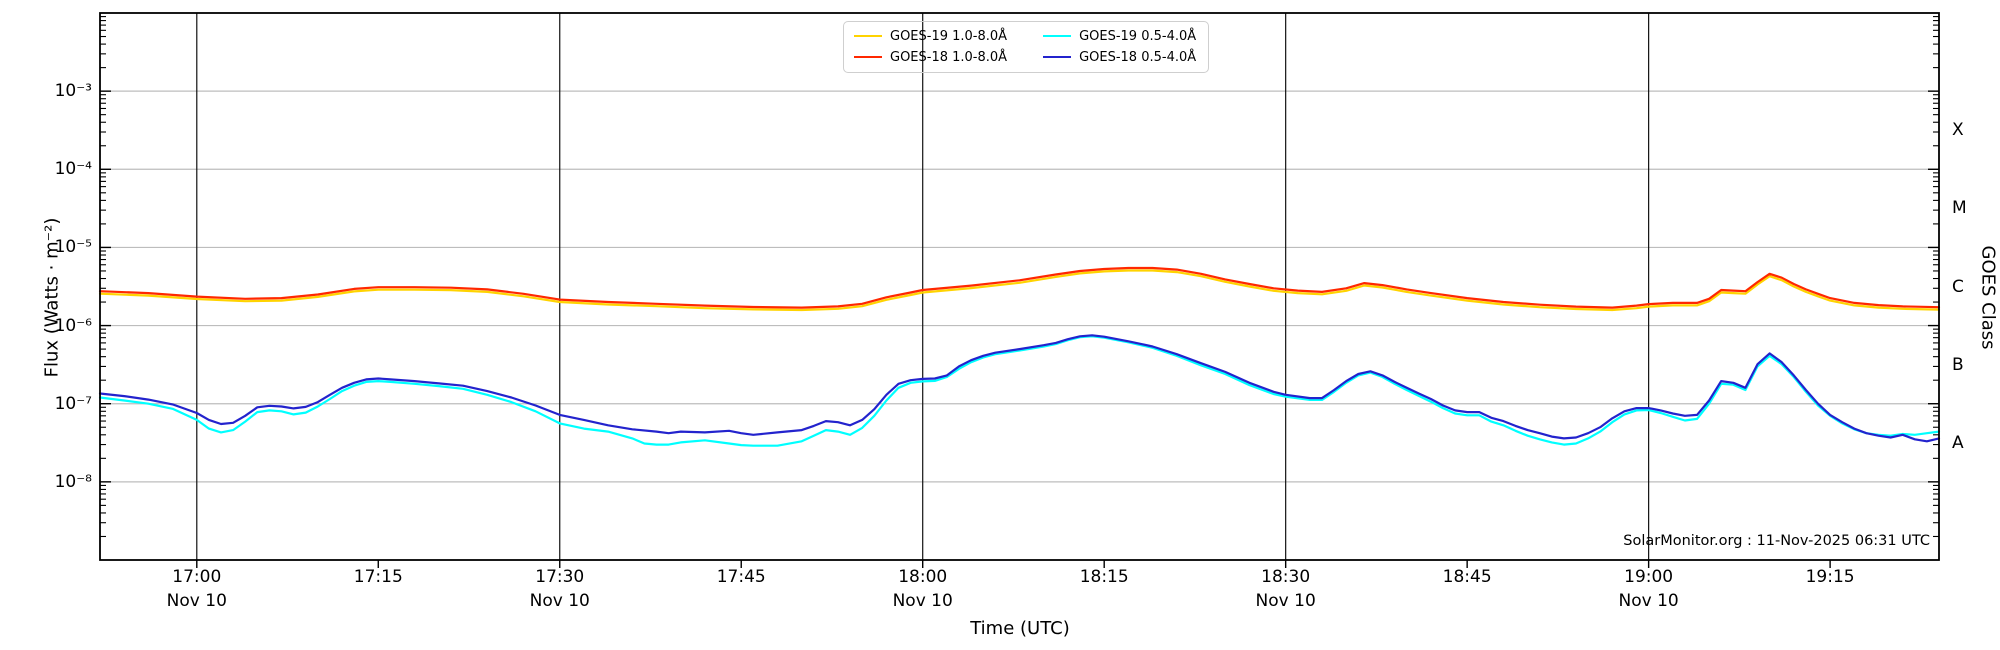 This screenshot has height=650, width=2000. What do you see at coordinates (741, 577) in the screenshot?
I see `x-tick-label: 17:45` at bounding box center [741, 577].